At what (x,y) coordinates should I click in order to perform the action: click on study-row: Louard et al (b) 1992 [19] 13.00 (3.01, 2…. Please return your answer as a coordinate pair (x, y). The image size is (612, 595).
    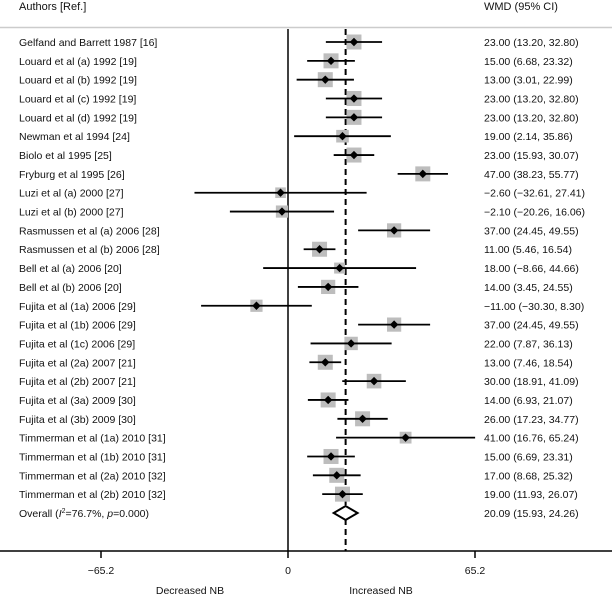
    Looking at the image, I should click on (296, 80).